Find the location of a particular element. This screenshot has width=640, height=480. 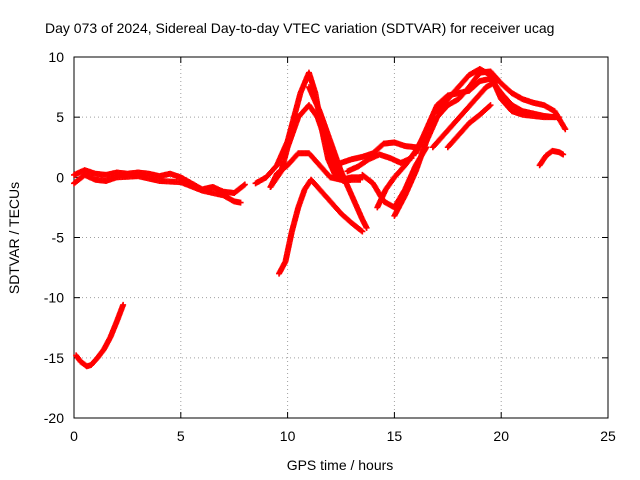

series-rise-a is located at coordinates (321, 226).